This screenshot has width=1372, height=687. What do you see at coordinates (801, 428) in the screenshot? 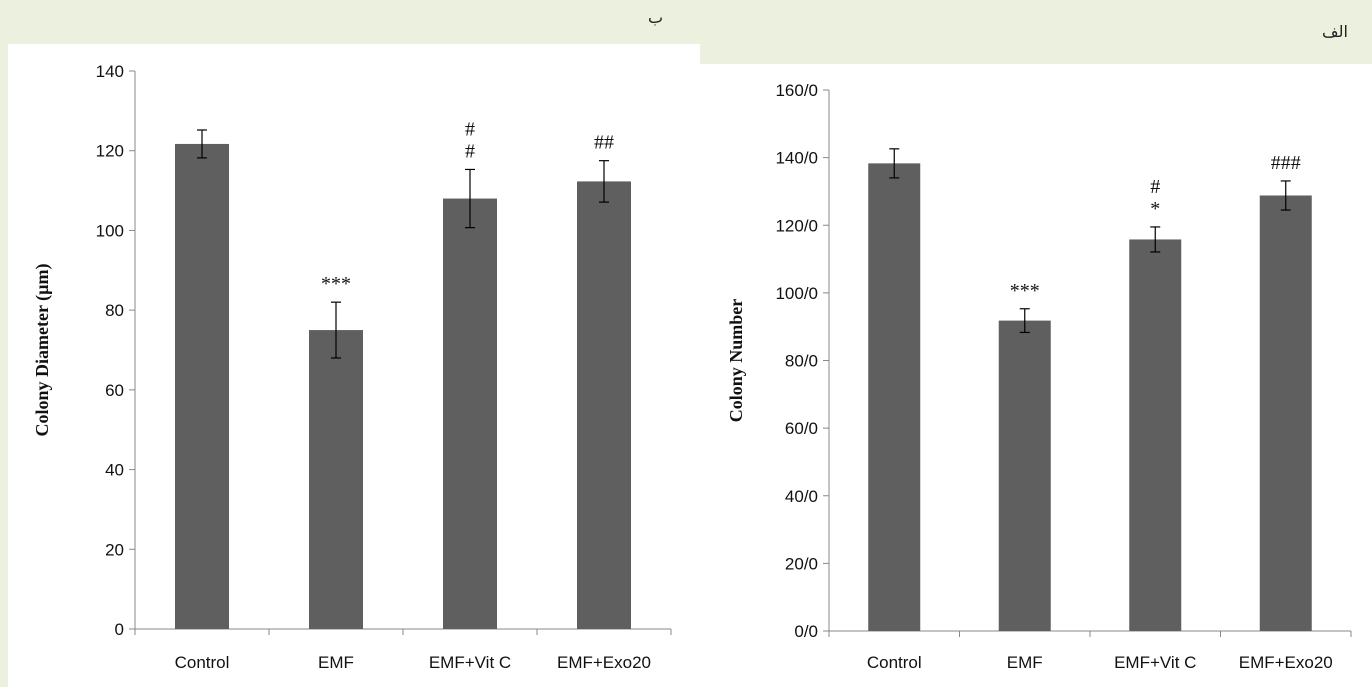
I see `number-y-tick-label: 60/0` at bounding box center [801, 428].